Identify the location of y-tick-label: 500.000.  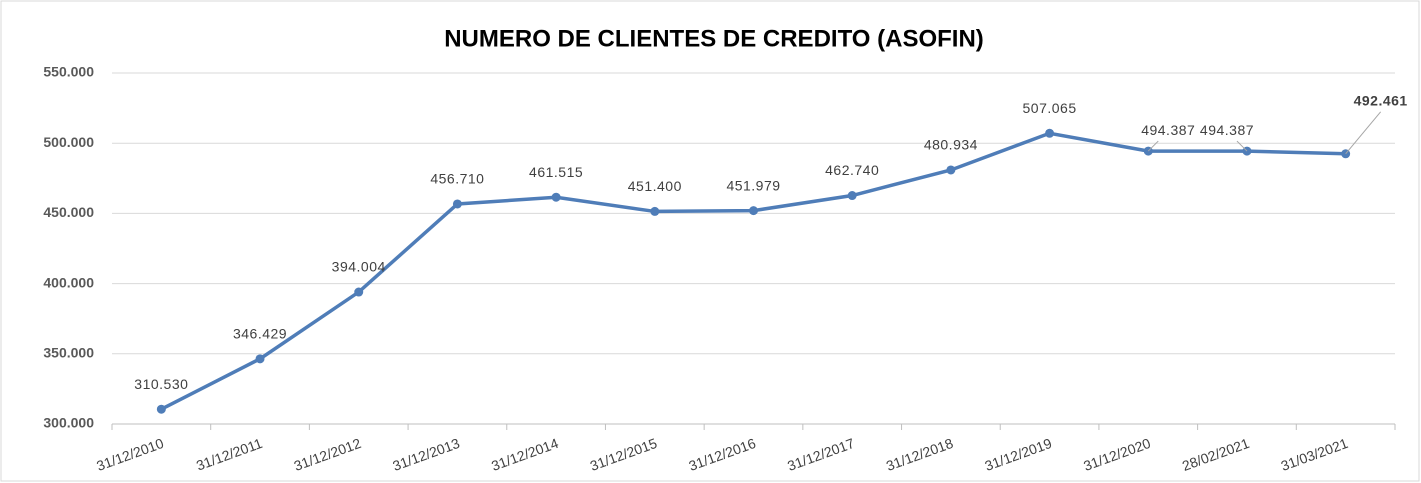
(68, 142).